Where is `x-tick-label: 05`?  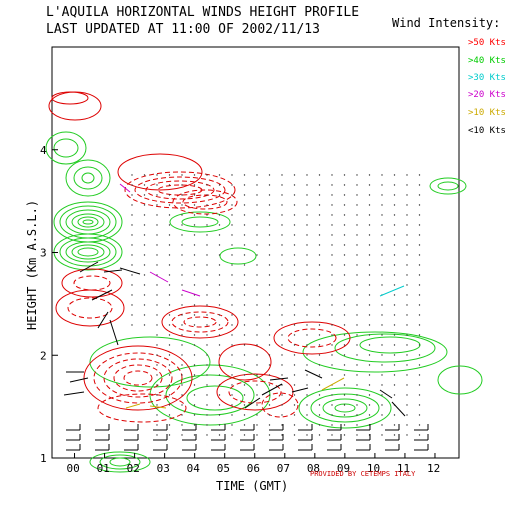
x-tick-label: 05 is located at coordinates (223, 468).